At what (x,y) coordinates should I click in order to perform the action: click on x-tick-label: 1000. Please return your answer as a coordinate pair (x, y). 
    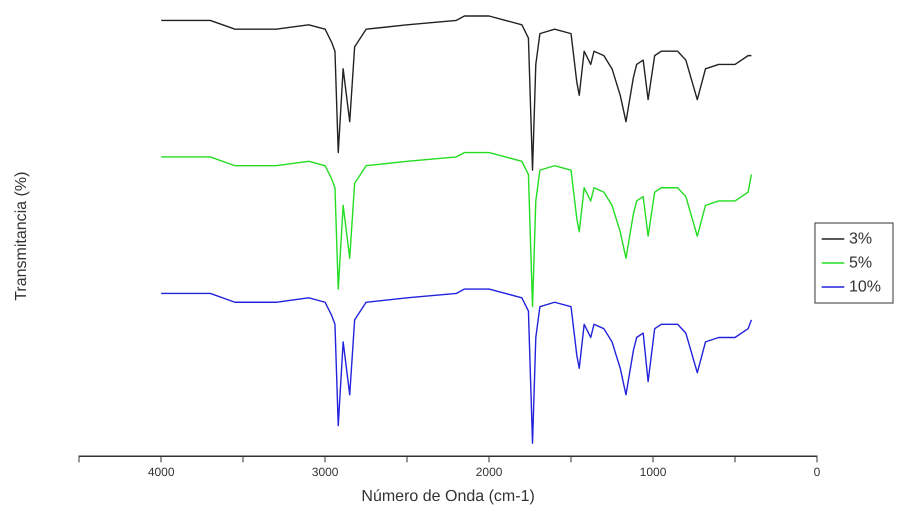
    Looking at the image, I should click on (653, 471).